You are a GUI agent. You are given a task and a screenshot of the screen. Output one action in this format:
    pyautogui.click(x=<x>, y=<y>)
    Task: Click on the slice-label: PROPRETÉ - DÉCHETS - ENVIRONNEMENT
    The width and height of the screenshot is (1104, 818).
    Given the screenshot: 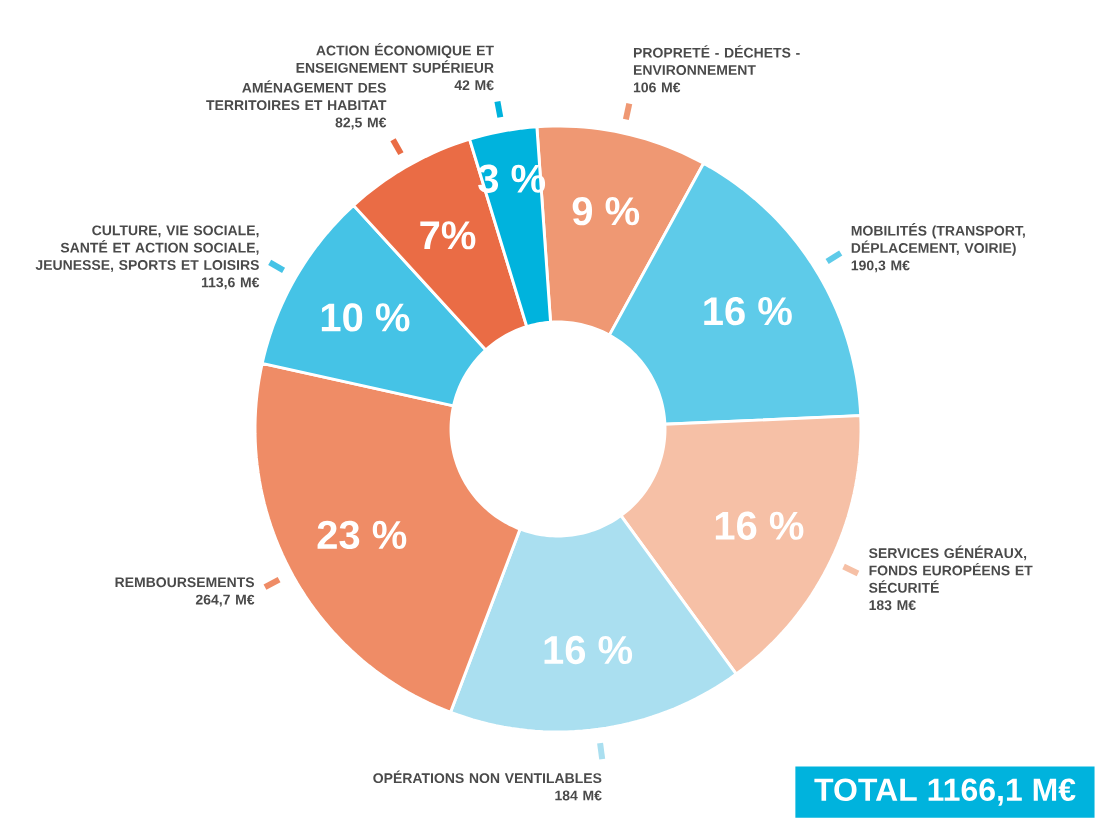 What is the action you would take?
    pyautogui.click(x=716, y=60)
    